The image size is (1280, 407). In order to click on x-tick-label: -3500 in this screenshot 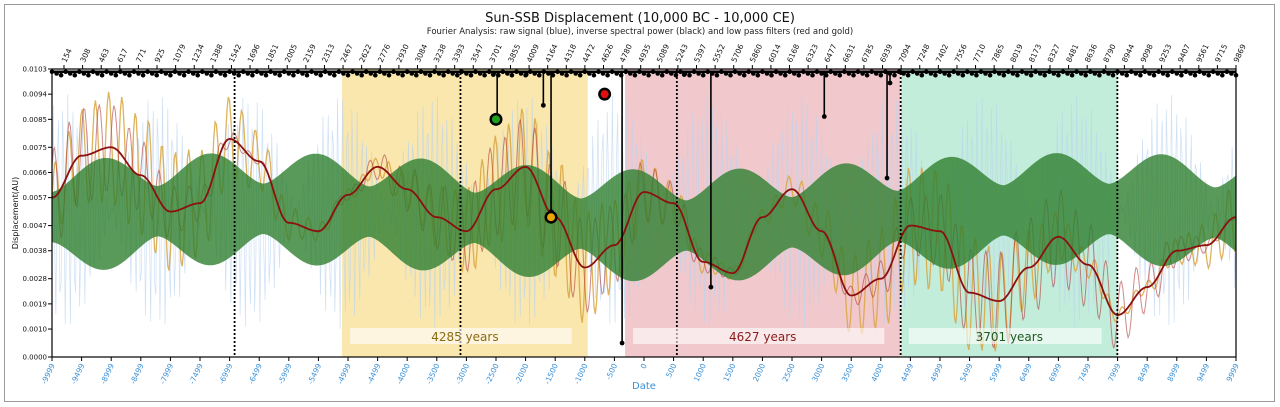, I will do `click(432, 374)`.